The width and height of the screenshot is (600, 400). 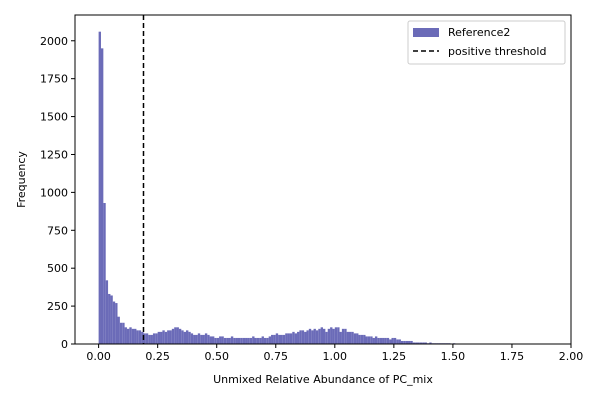 I want to click on y-axis-label: Frequency, so click(x=21, y=179).